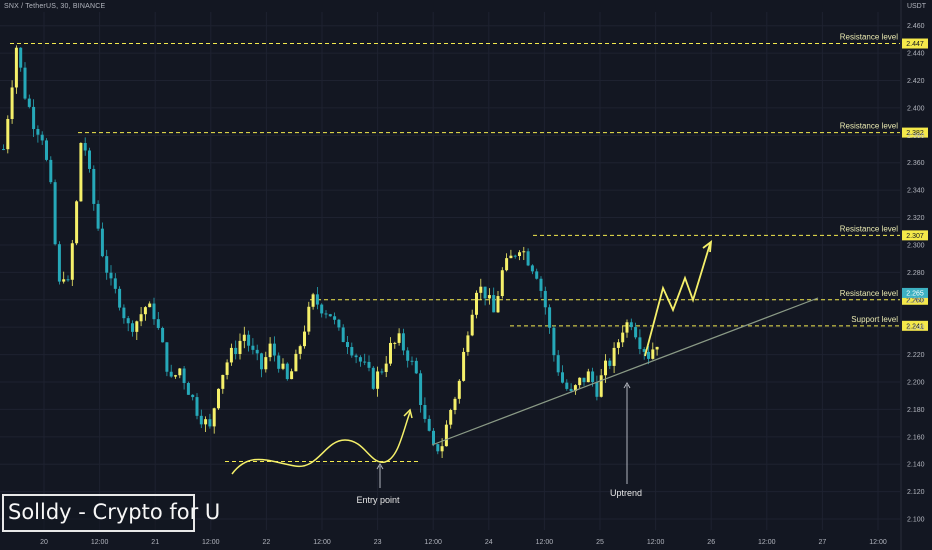 The height and width of the screenshot is (550, 932). I want to click on level-price-value: 2.260, so click(915, 300).